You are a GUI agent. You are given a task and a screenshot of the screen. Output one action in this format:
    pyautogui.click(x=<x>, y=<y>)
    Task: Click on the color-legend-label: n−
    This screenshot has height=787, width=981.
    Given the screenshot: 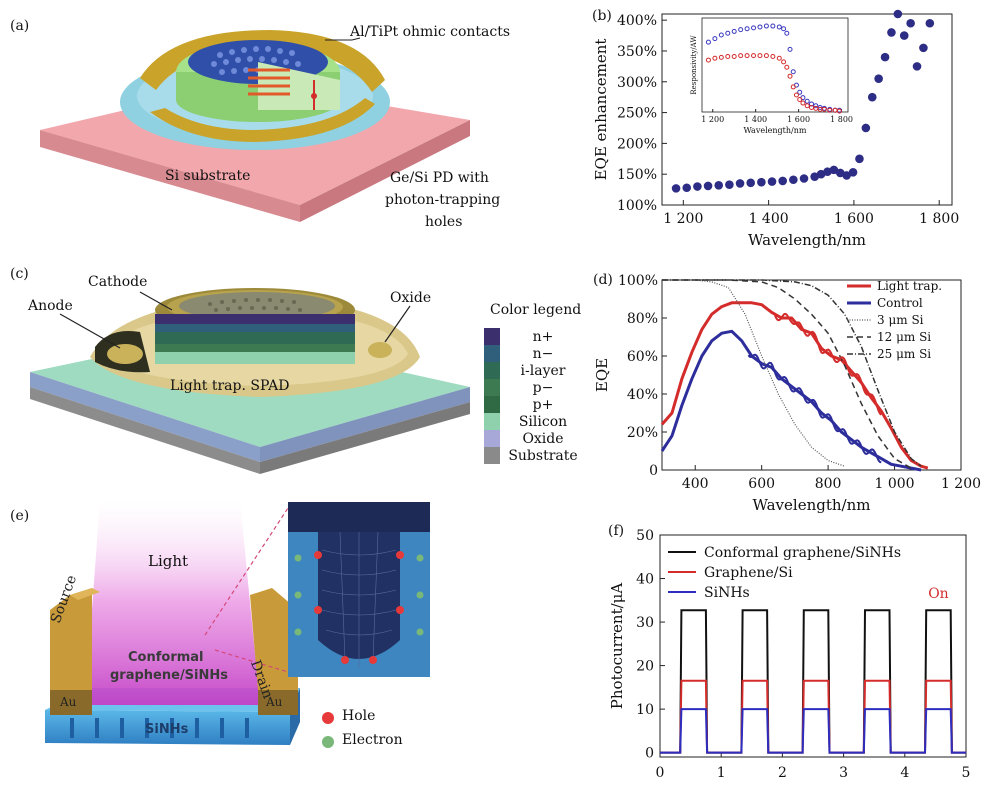 What is the action you would take?
    pyautogui.click(x=543, y=353)
    